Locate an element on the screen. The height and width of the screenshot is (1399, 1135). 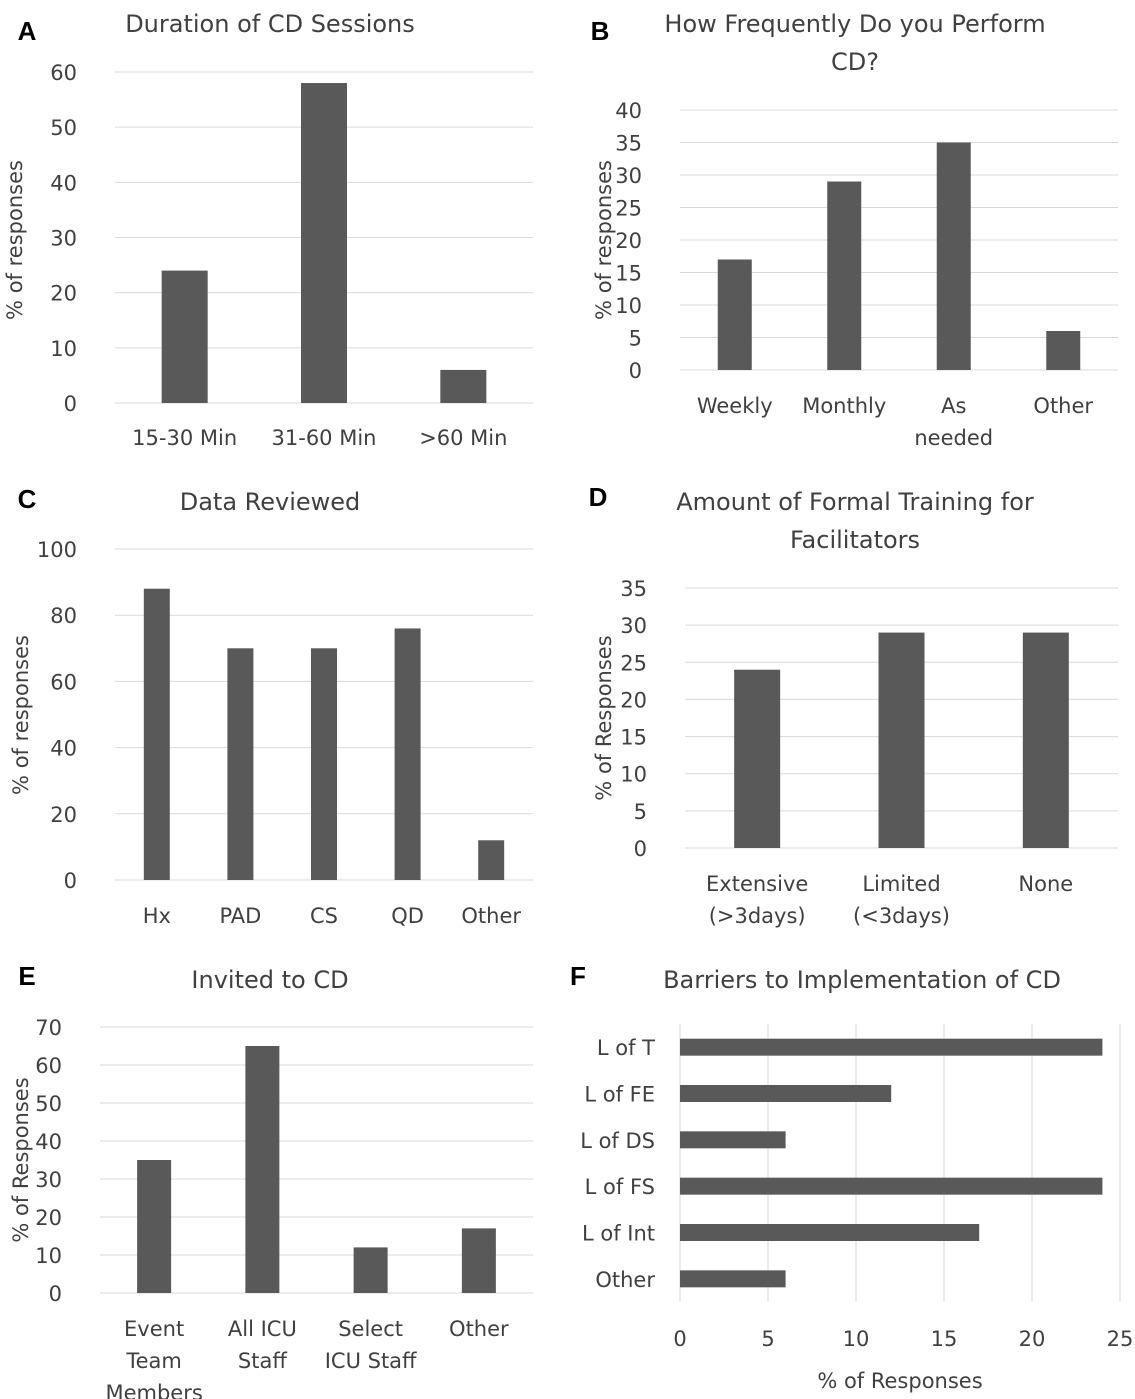
bar-all-icu-staff is located at coordinates (262, 1169).